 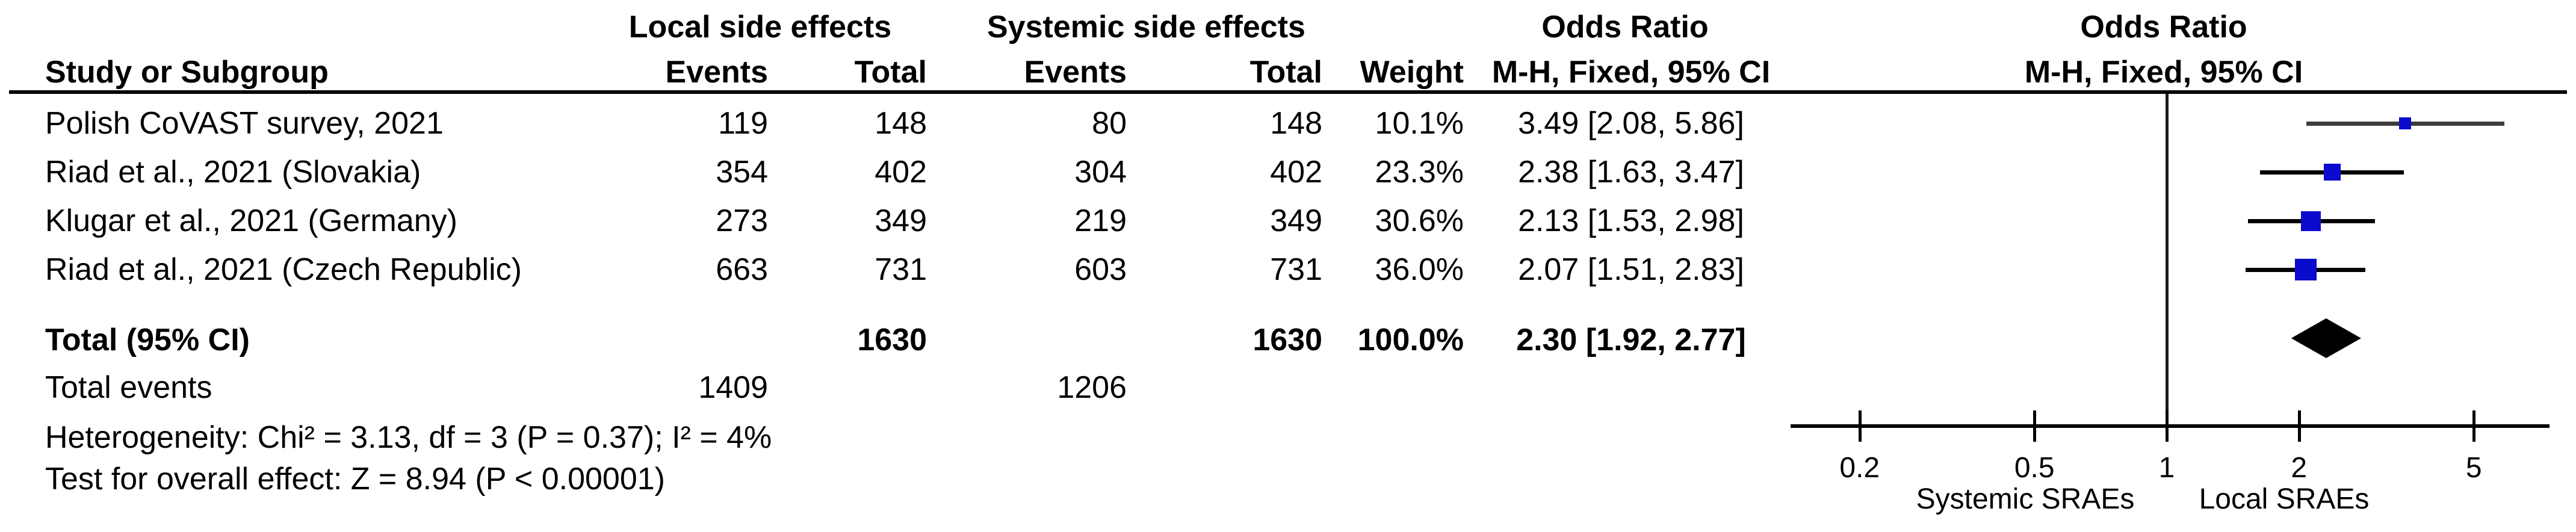 I want to click on study-total-systemic: 402, so click(x=1296, y=172).